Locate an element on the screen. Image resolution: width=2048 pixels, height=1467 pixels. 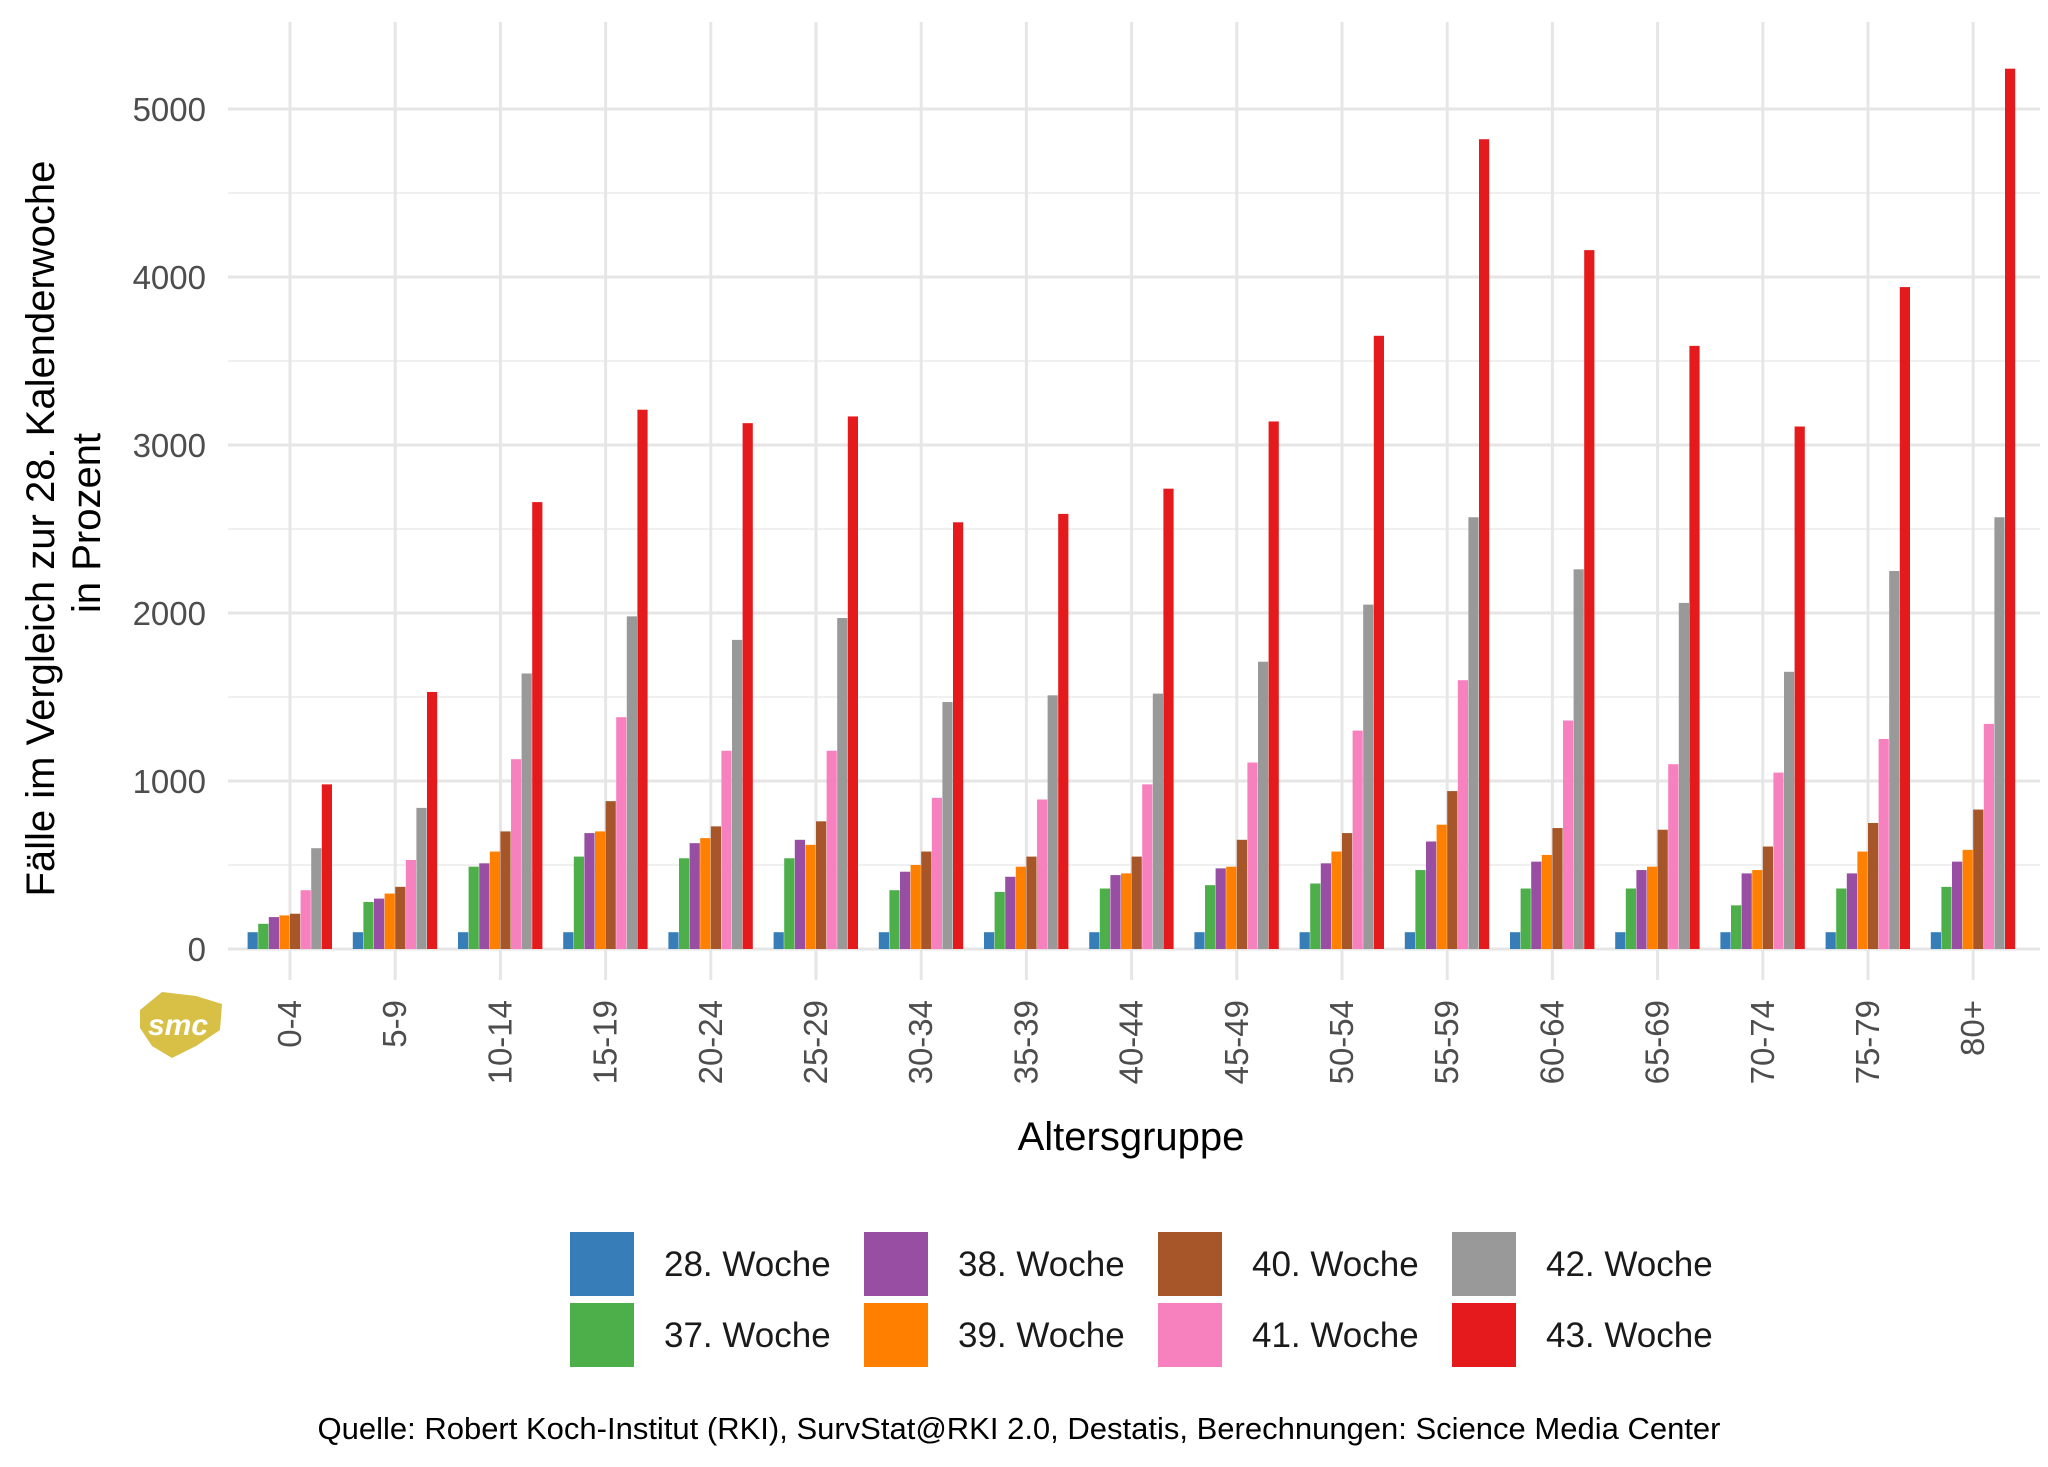
y-tick-label: 0 is located at coordinates (197, 949).